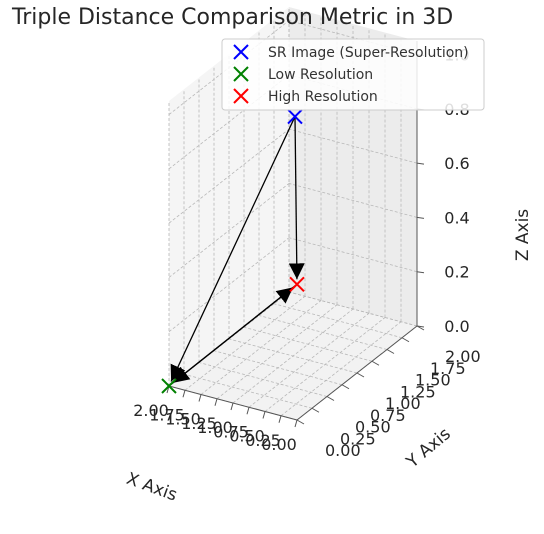 This screenshot has height=534, width=544. I want to click on legend-label-high: High Resolution, so click(323, 97).